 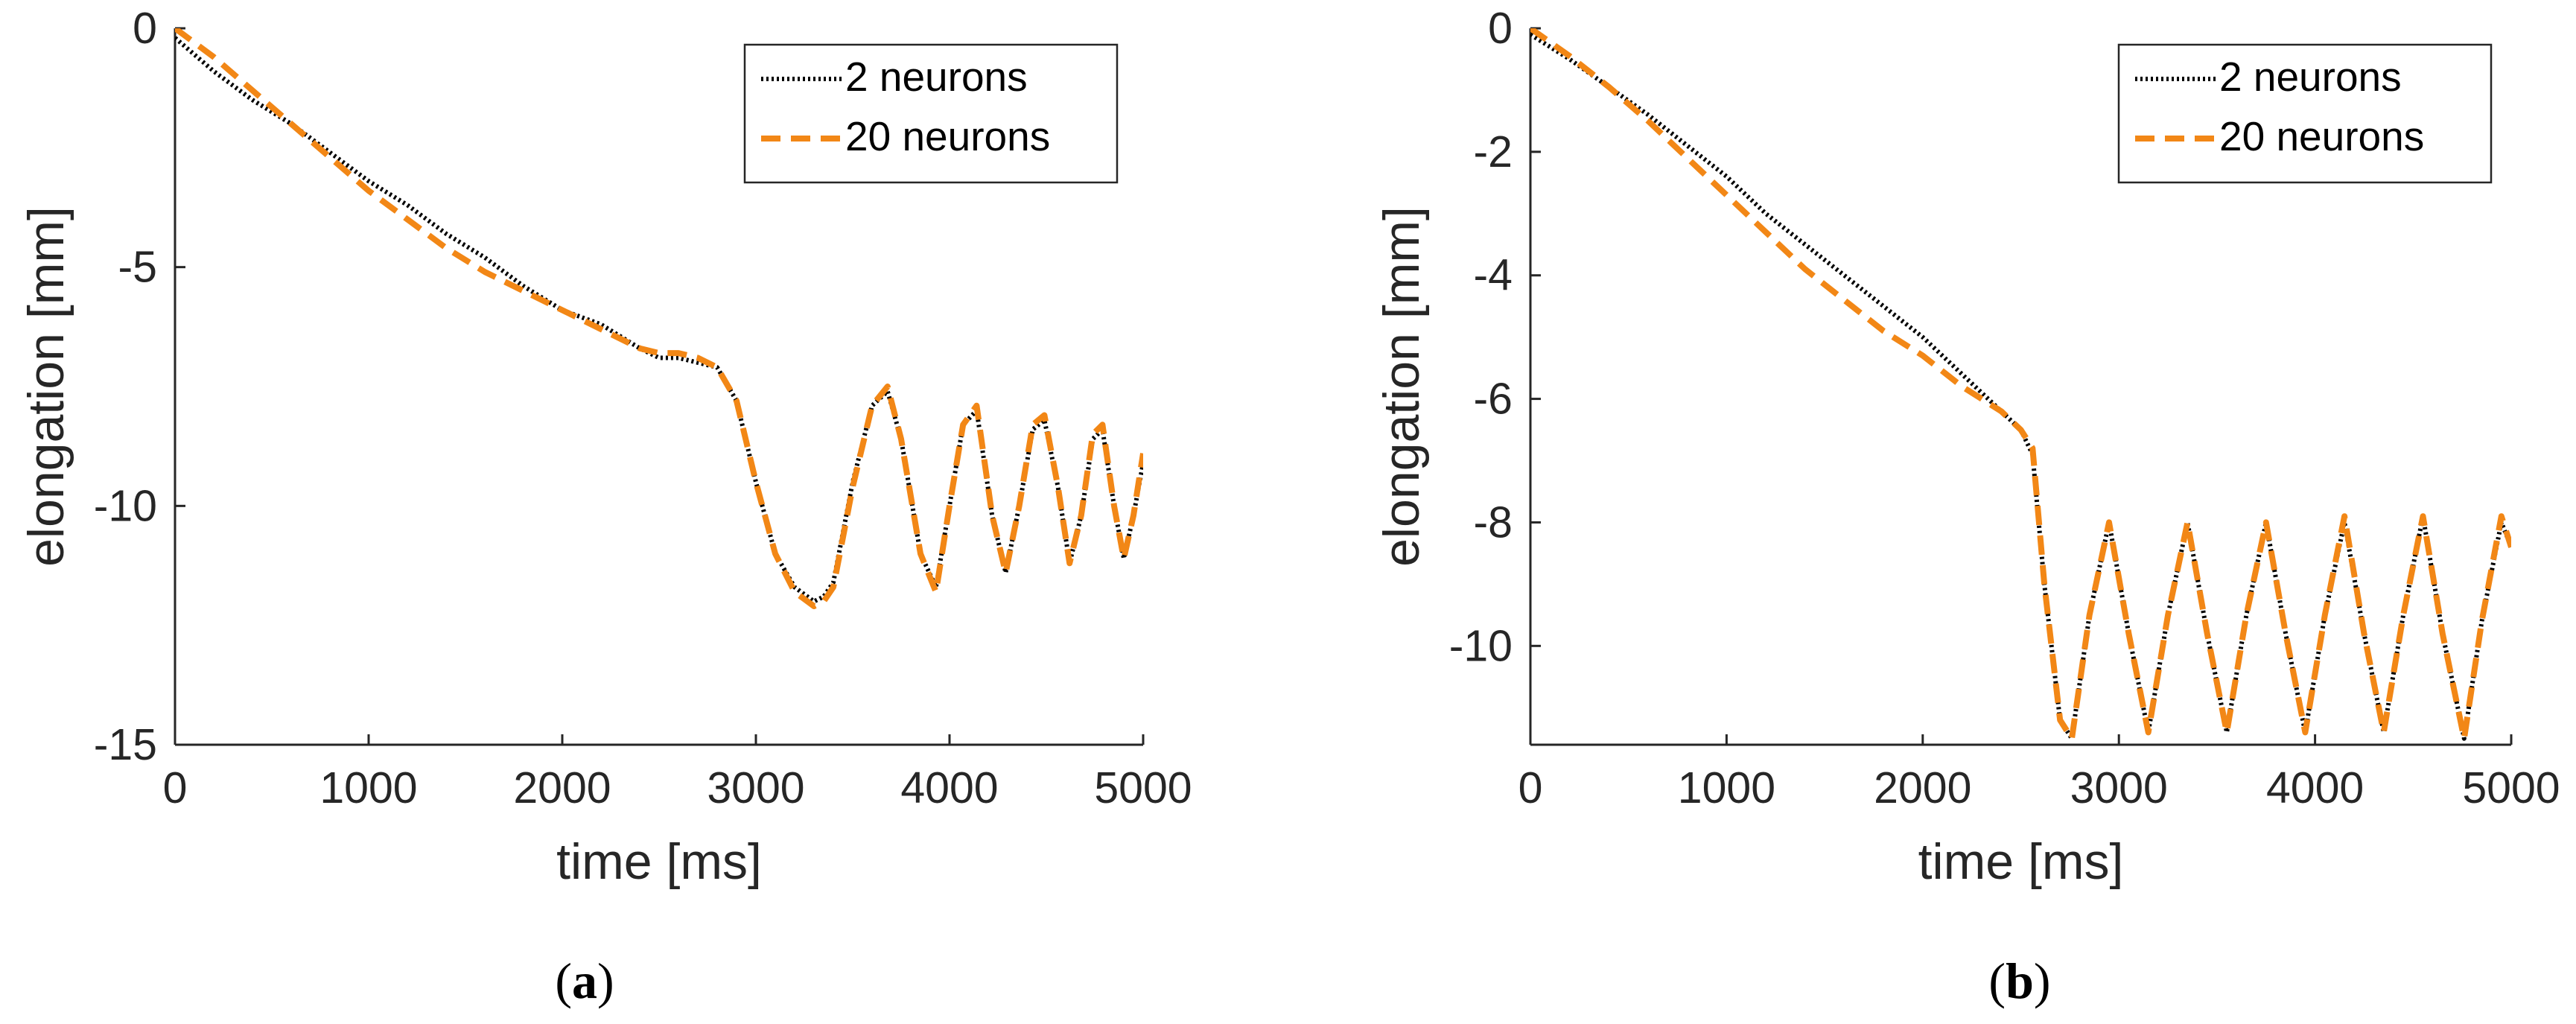 I want to click on panel-caption-letter: b, so click(x=2020, y=981).